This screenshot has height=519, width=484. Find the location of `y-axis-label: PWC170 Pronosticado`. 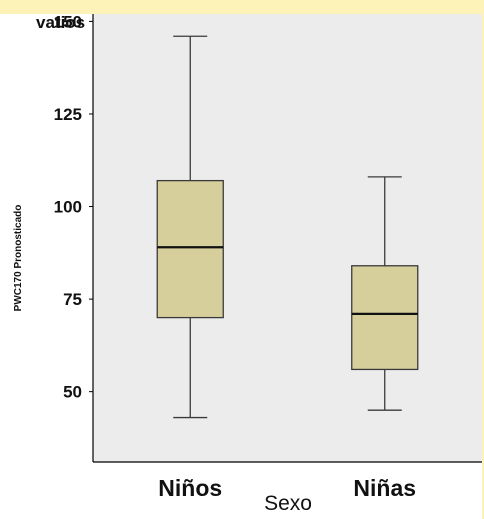

y-axis-label: PWC170 Pronosticado is located at coordinates (18, 258).